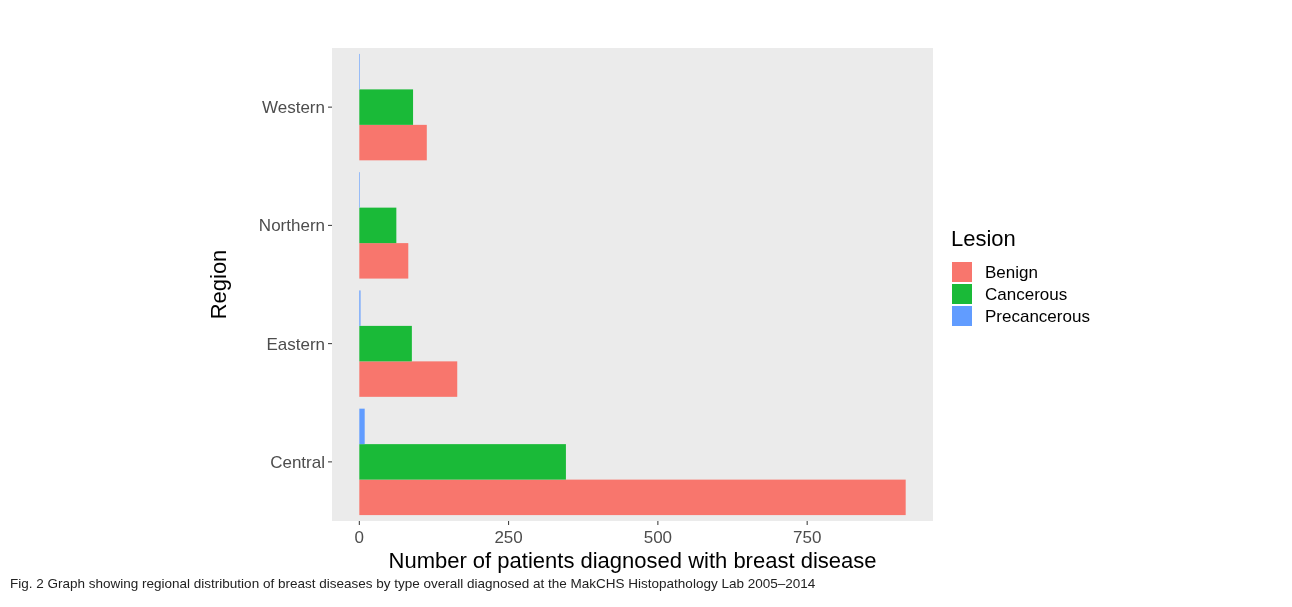  What do you see at coordinates (297, 462) in the screenshot?
I see `y-tick-label: Central` at bounding box center [297, 462].